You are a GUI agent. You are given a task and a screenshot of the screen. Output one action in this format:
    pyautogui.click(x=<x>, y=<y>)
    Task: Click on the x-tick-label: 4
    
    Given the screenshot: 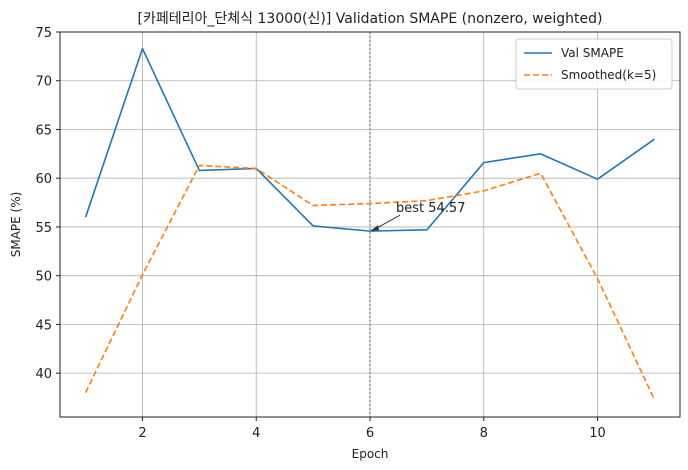 What is the action you would take?
    pyautogui.click(x=256, y=433)
    